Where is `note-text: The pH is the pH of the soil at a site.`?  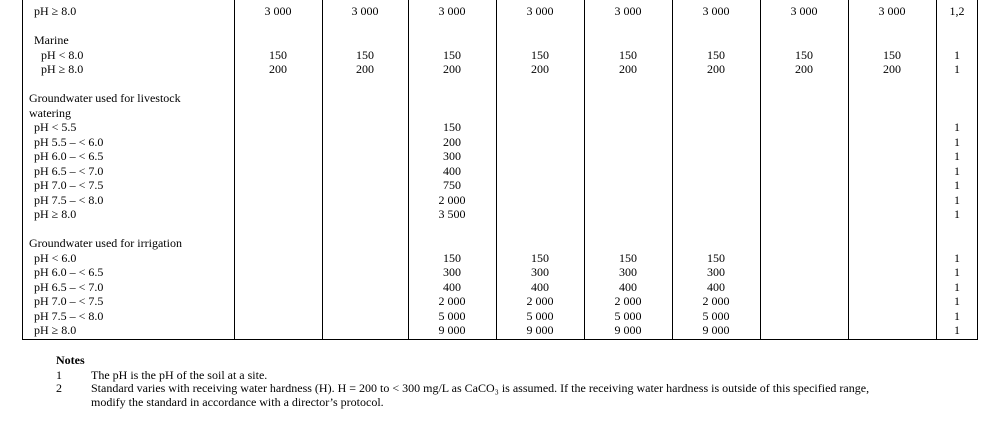
note-text: The pH is the pH of the soil at a site. is located at coordinates (179, 374).